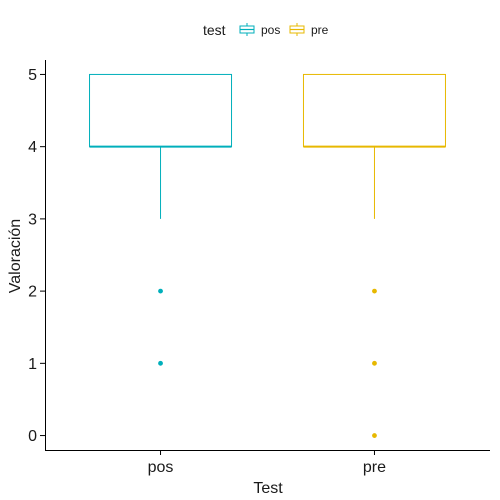 Image resolution: width=500 pixels, height=500 pixels. I want to click on y-tick-label: 1, so click(32, 364).